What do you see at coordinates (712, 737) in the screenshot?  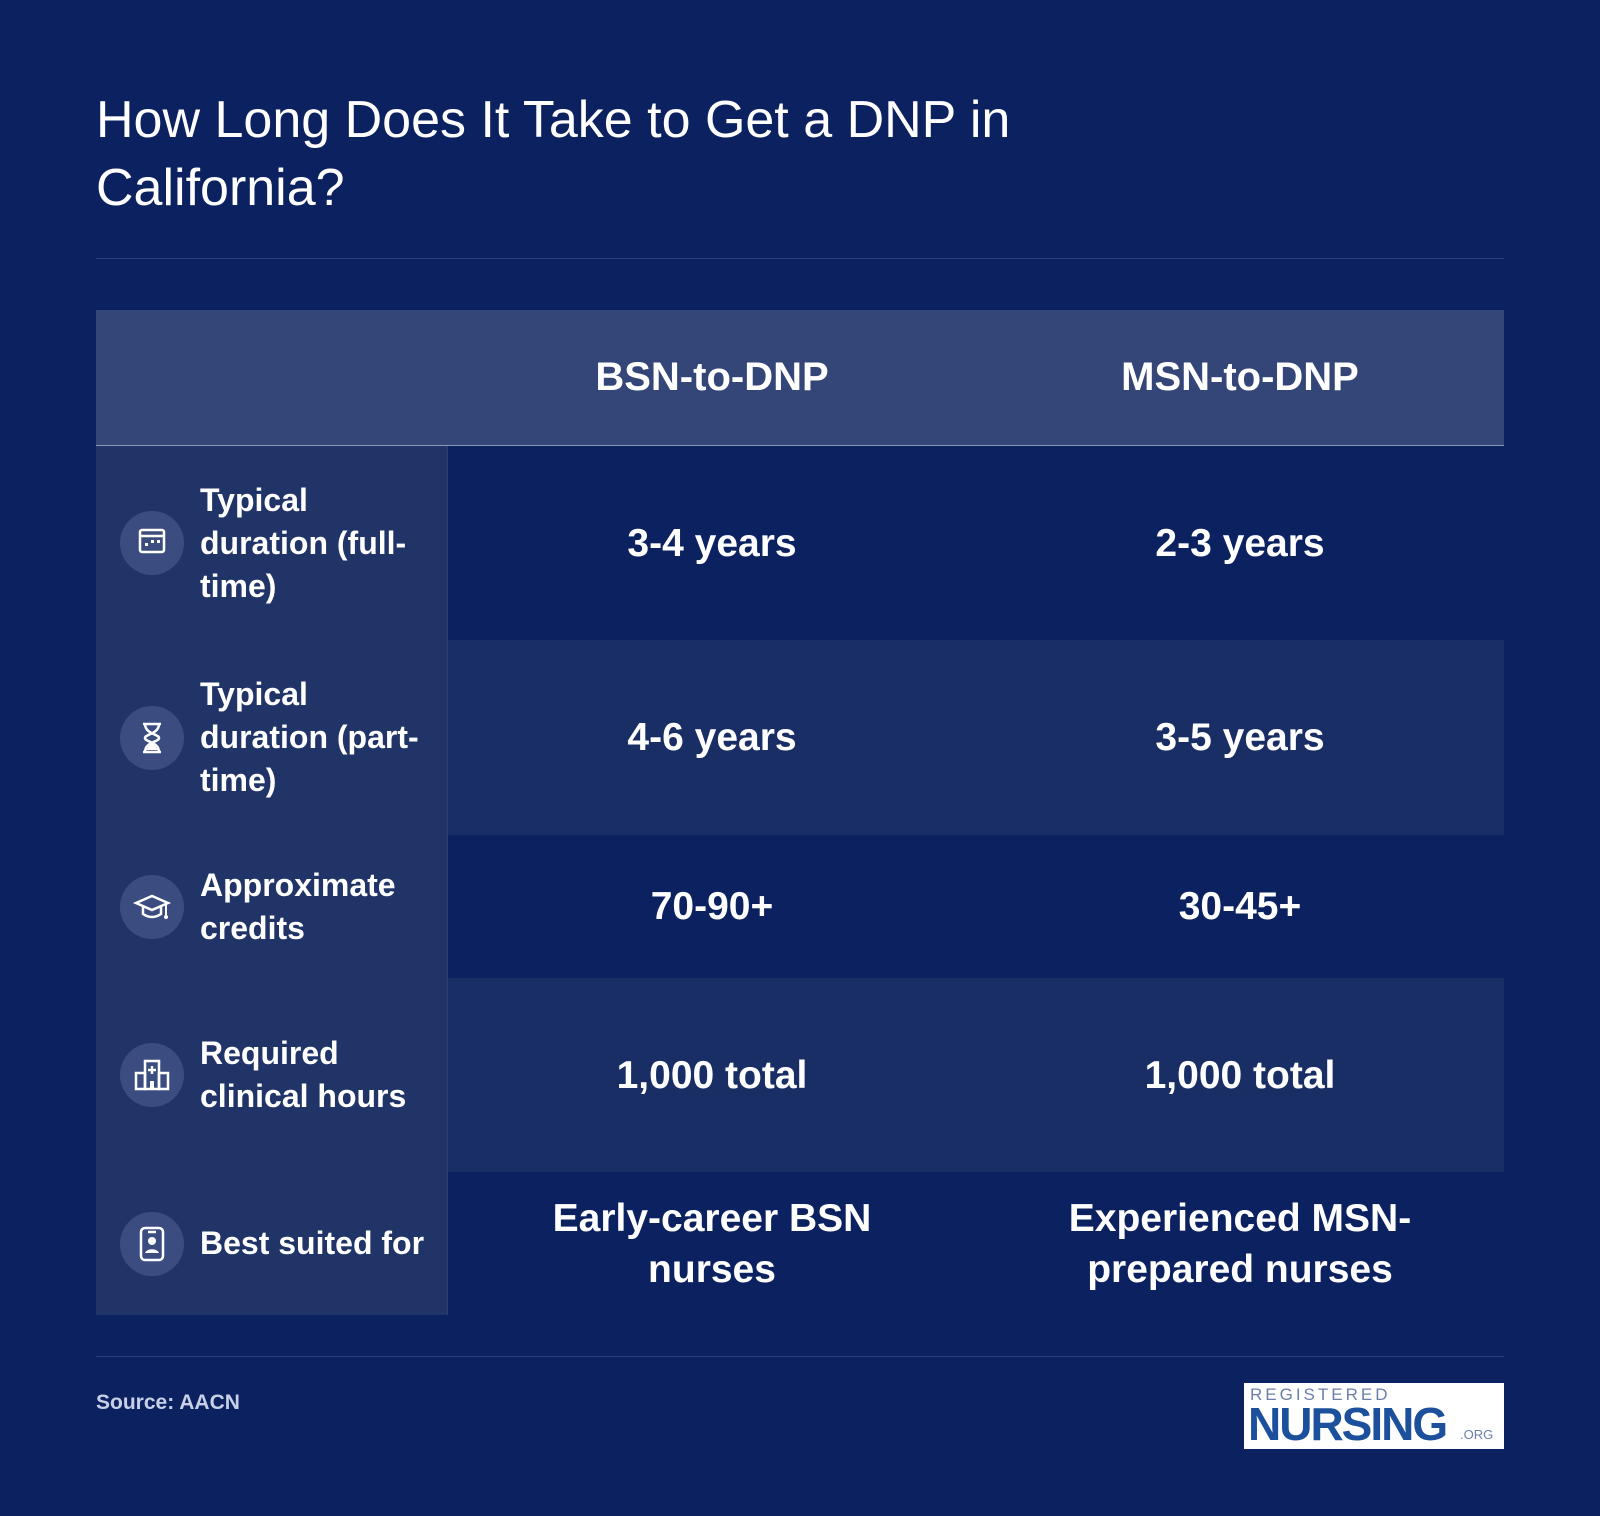 I see `table-cell: 4-6 years` at bounding box center [712, 737].